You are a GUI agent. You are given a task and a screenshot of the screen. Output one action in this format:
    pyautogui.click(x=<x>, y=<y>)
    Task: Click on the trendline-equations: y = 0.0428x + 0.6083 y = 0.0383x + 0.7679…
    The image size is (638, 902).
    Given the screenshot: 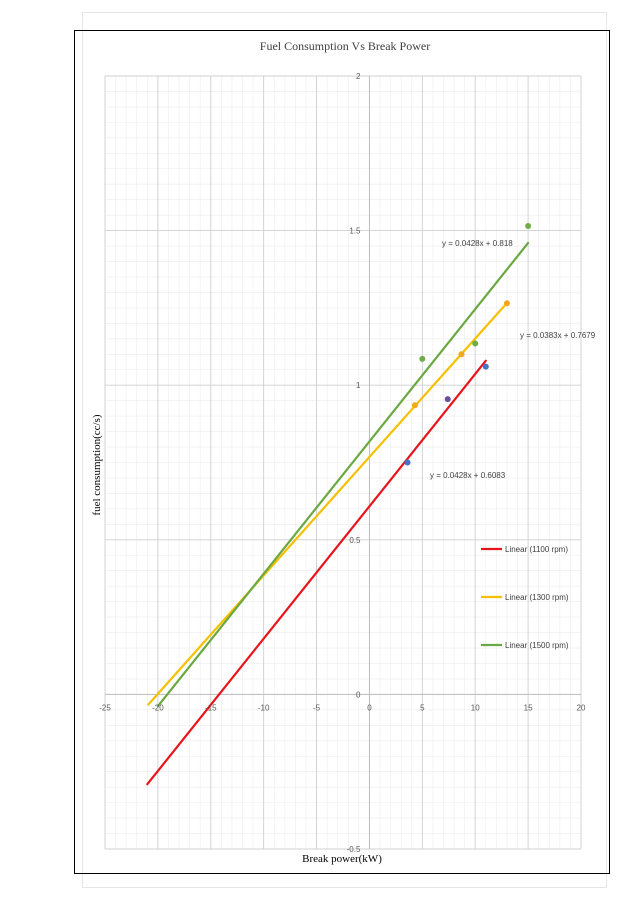 What is the action you would take?
    pyautogui.click(x=513, y=359)
    